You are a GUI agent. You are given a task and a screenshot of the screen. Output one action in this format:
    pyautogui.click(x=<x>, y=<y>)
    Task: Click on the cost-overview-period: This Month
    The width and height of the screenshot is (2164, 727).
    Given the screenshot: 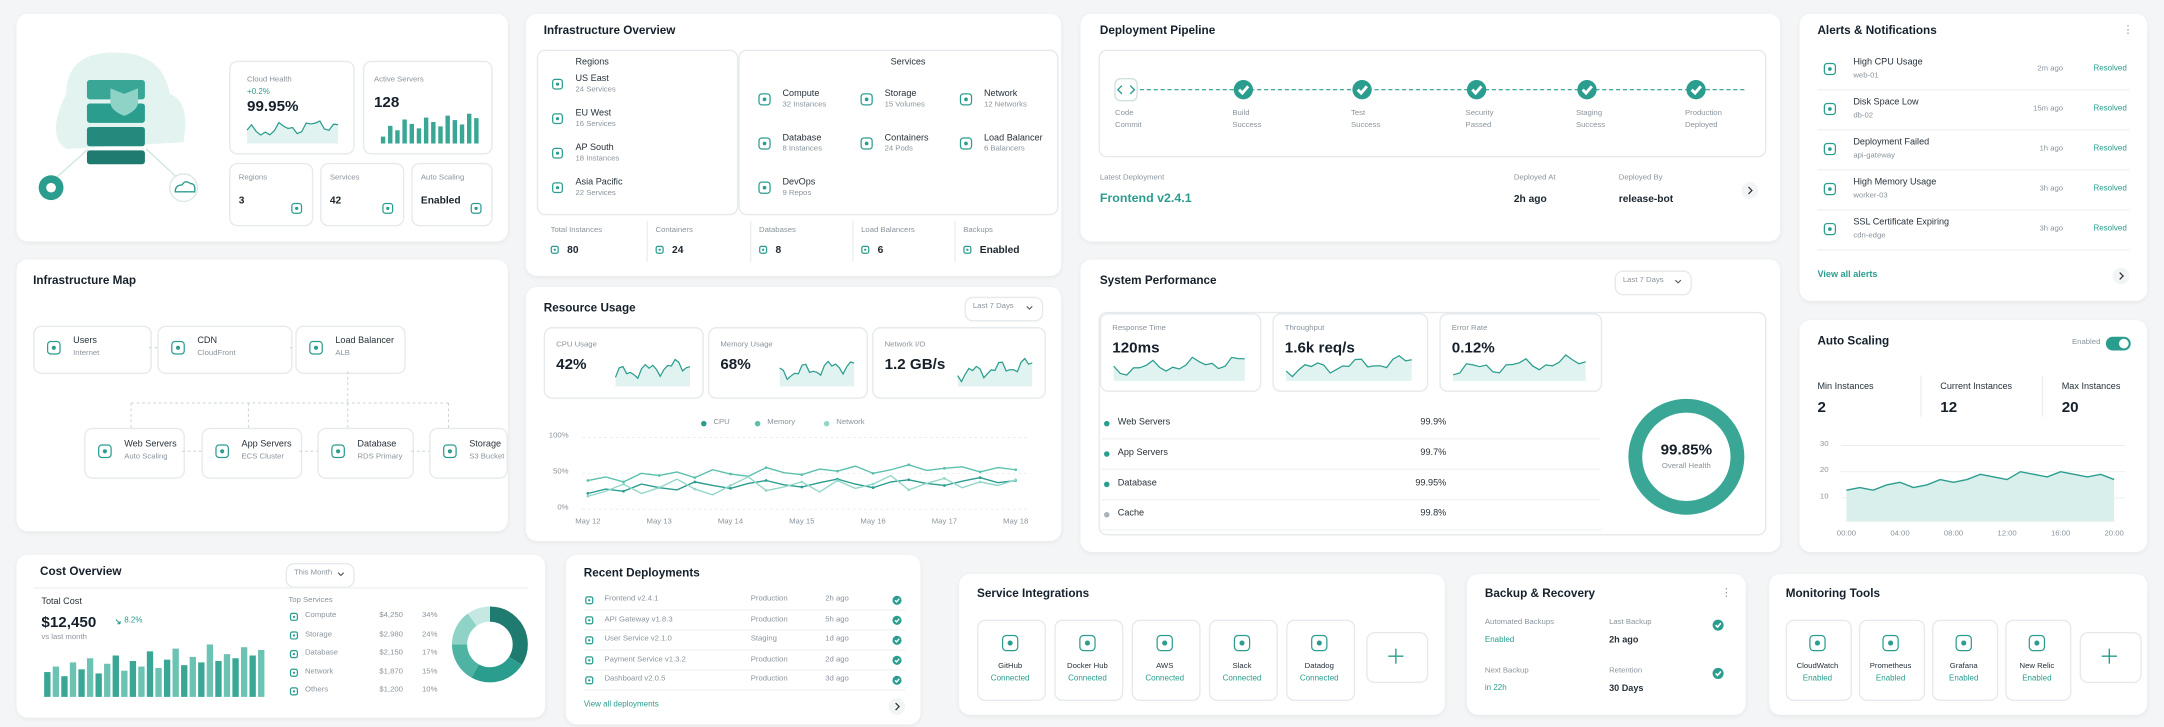 What is the action you would take?
    pyautogui.click(x=313, y=573)
    